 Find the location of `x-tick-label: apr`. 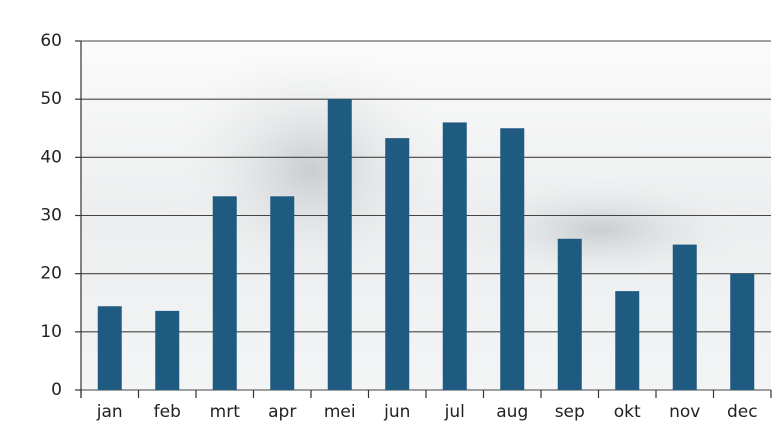

x-tick-label: apr is located at coordinates (282, 412).